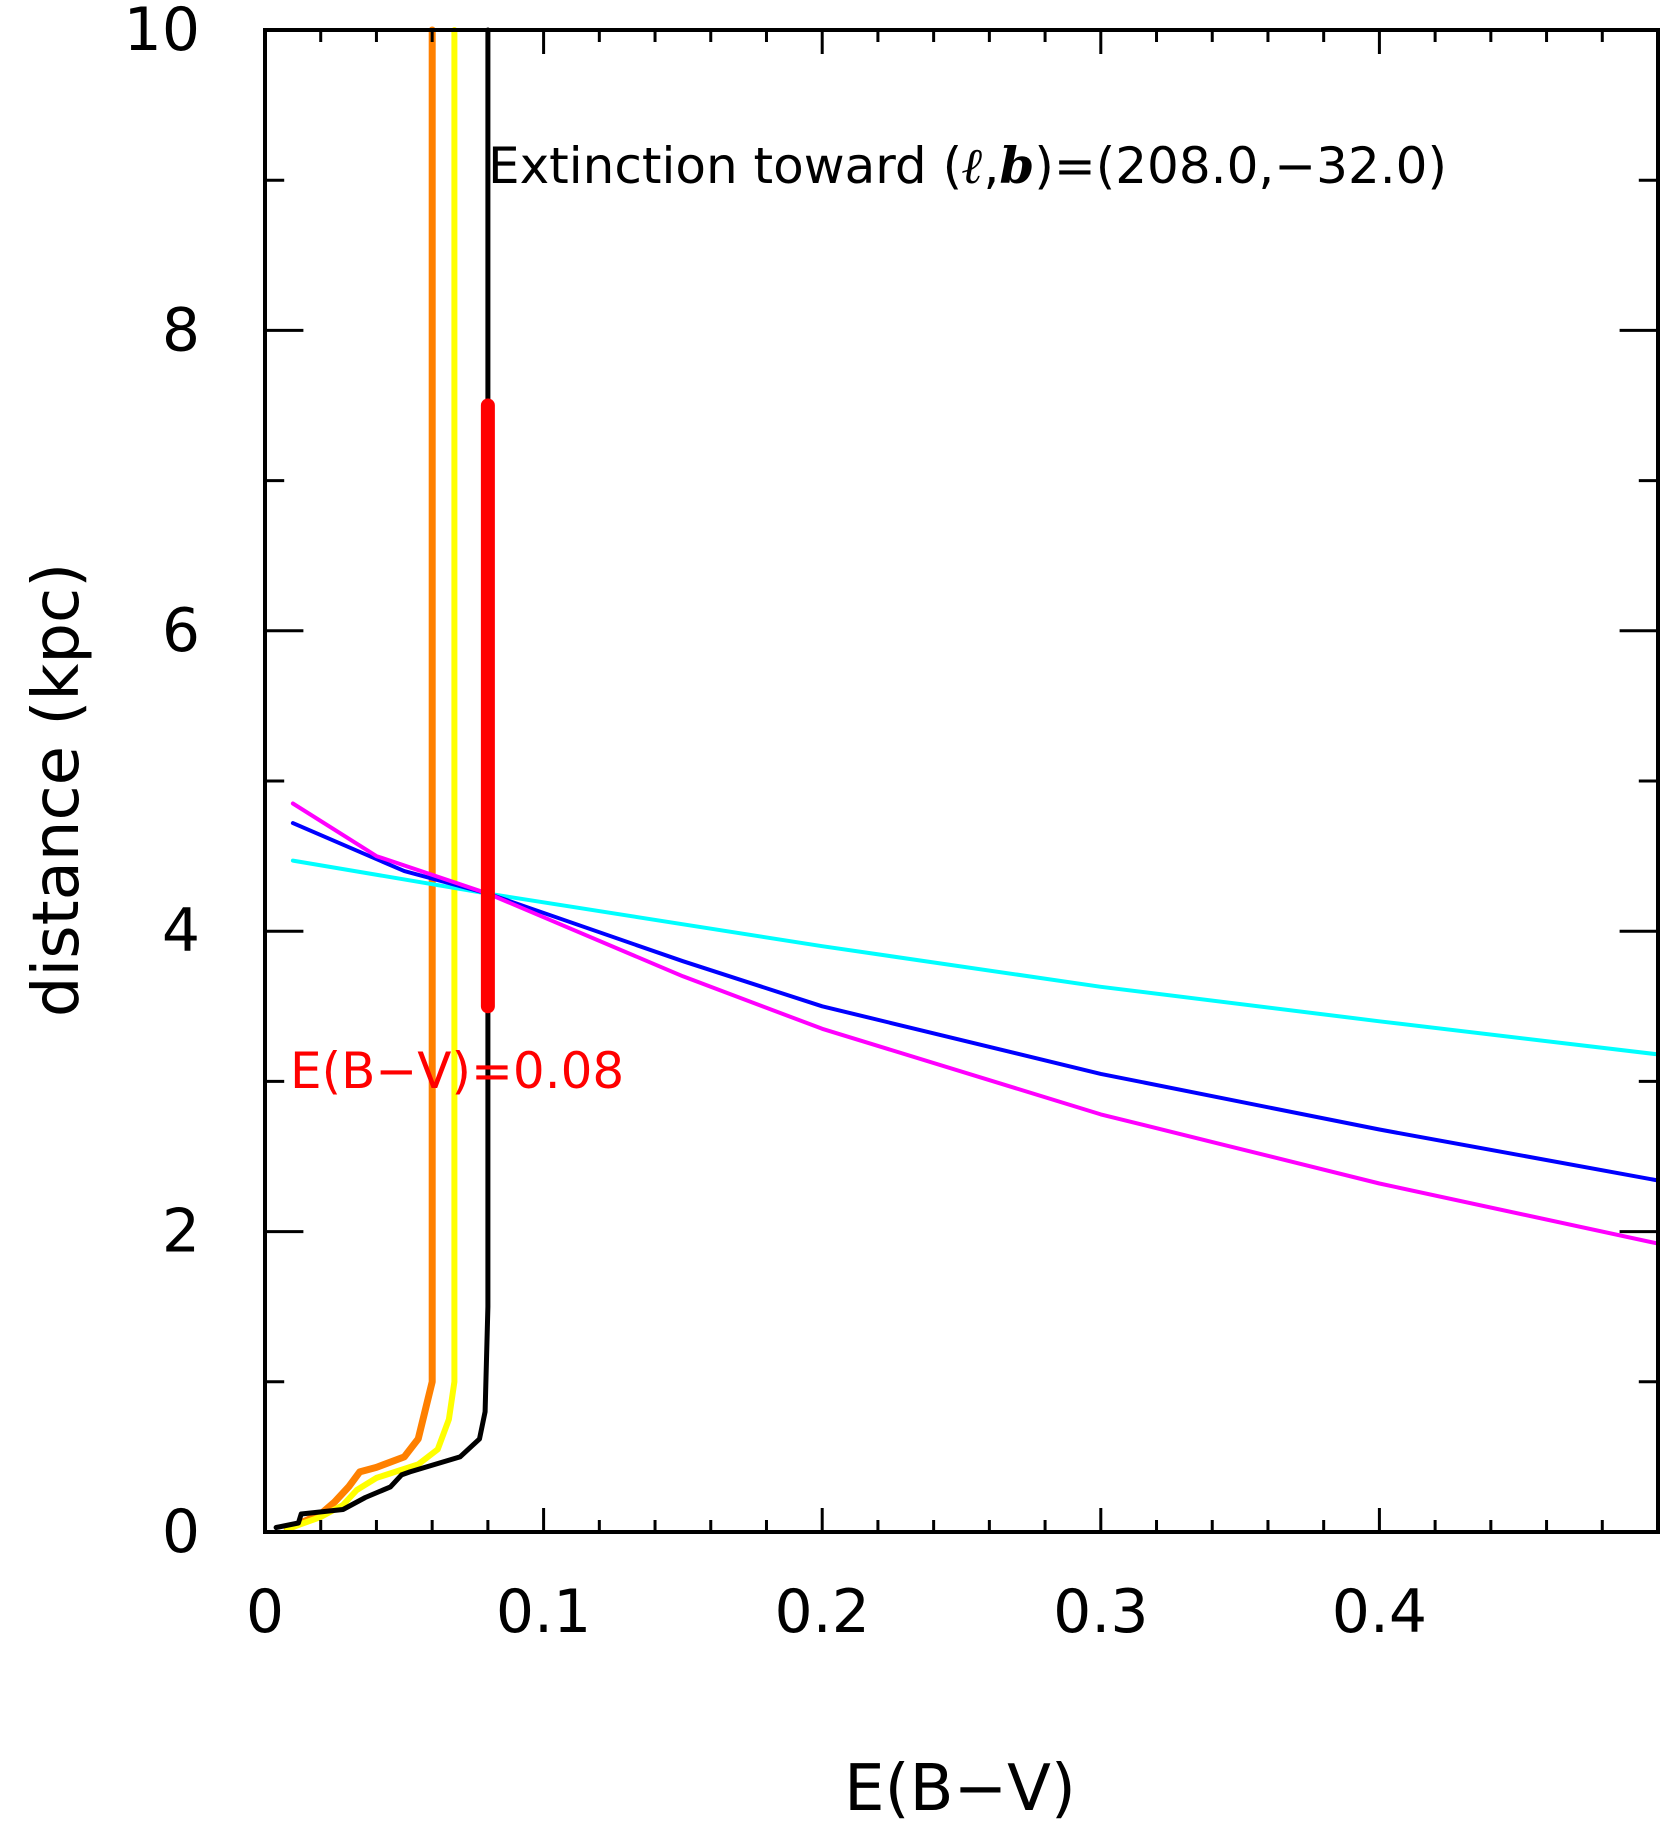 The width and height of the screenshot is (1661, 1834). Describe the element at coordinates (821, 1612) in the screenshot. I see `x-tick-label: 0.2` at that location.